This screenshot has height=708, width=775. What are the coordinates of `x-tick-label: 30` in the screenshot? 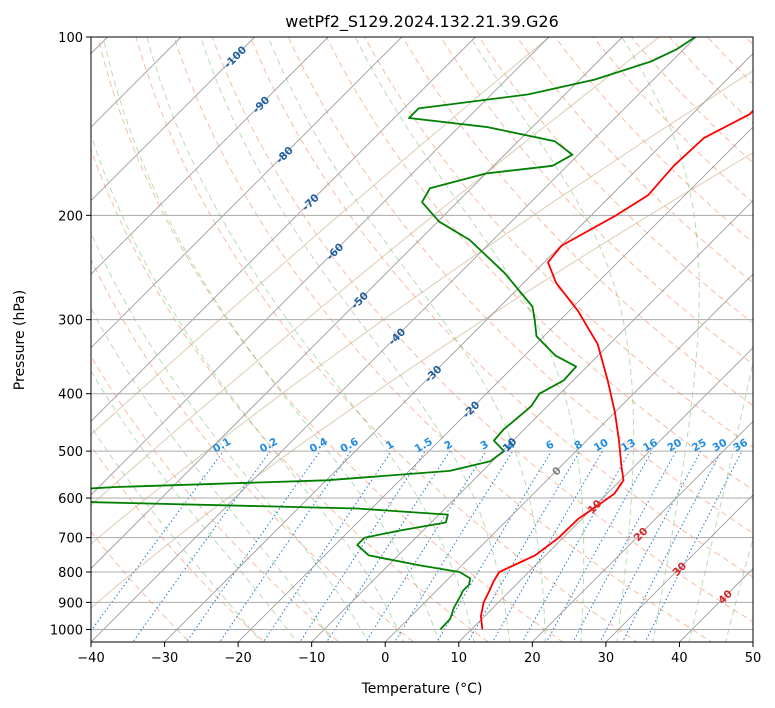 It's located at (606, 658).